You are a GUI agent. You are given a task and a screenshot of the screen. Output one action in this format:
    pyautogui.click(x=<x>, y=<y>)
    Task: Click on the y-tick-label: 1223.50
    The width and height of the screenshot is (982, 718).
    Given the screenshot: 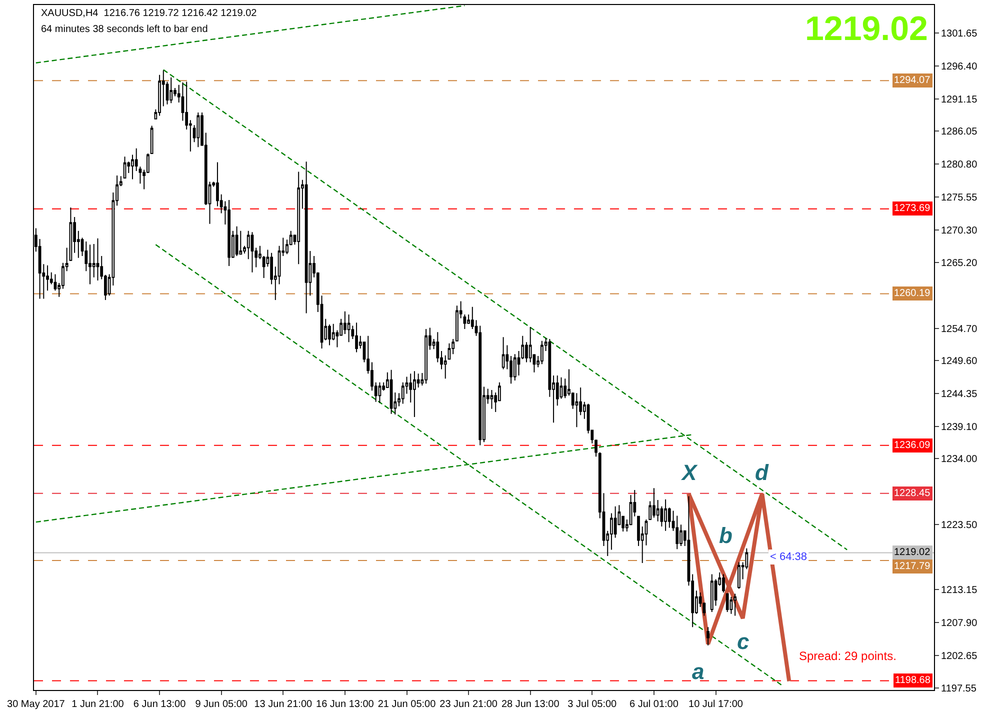 What is the action you would take?
    pyautogui.click(x=959, y=526)
    